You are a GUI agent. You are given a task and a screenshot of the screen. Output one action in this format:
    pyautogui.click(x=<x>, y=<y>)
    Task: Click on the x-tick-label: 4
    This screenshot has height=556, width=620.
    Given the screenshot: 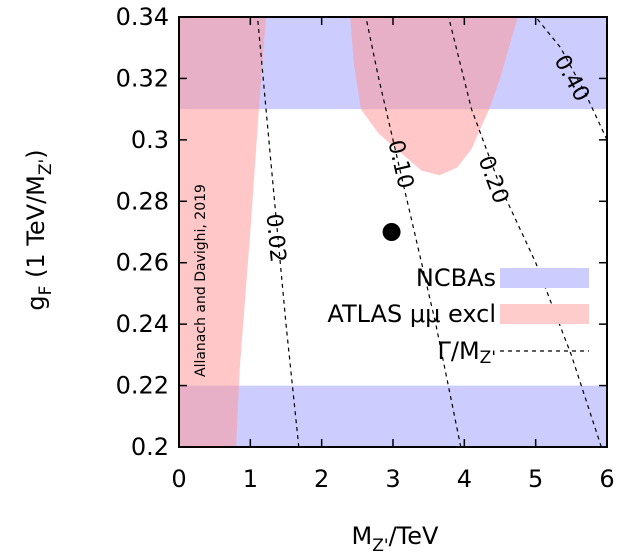 What is the action you would take?
    pyautogui.click(x=464, y=479)
    